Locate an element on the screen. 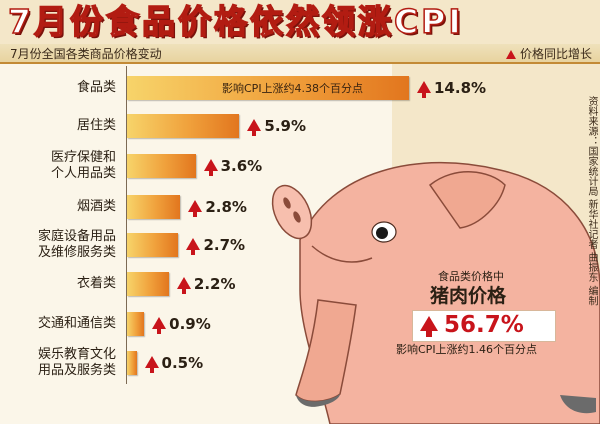 This screenshot has width=600, height=424. category-label: 食品类 is located at coordinates (96, 87).